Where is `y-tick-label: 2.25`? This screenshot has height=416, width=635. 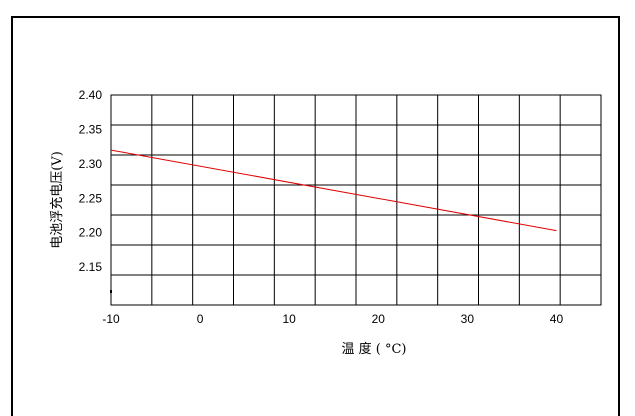 y-tick-label: 2.25 is located at coordinates (91, 198).